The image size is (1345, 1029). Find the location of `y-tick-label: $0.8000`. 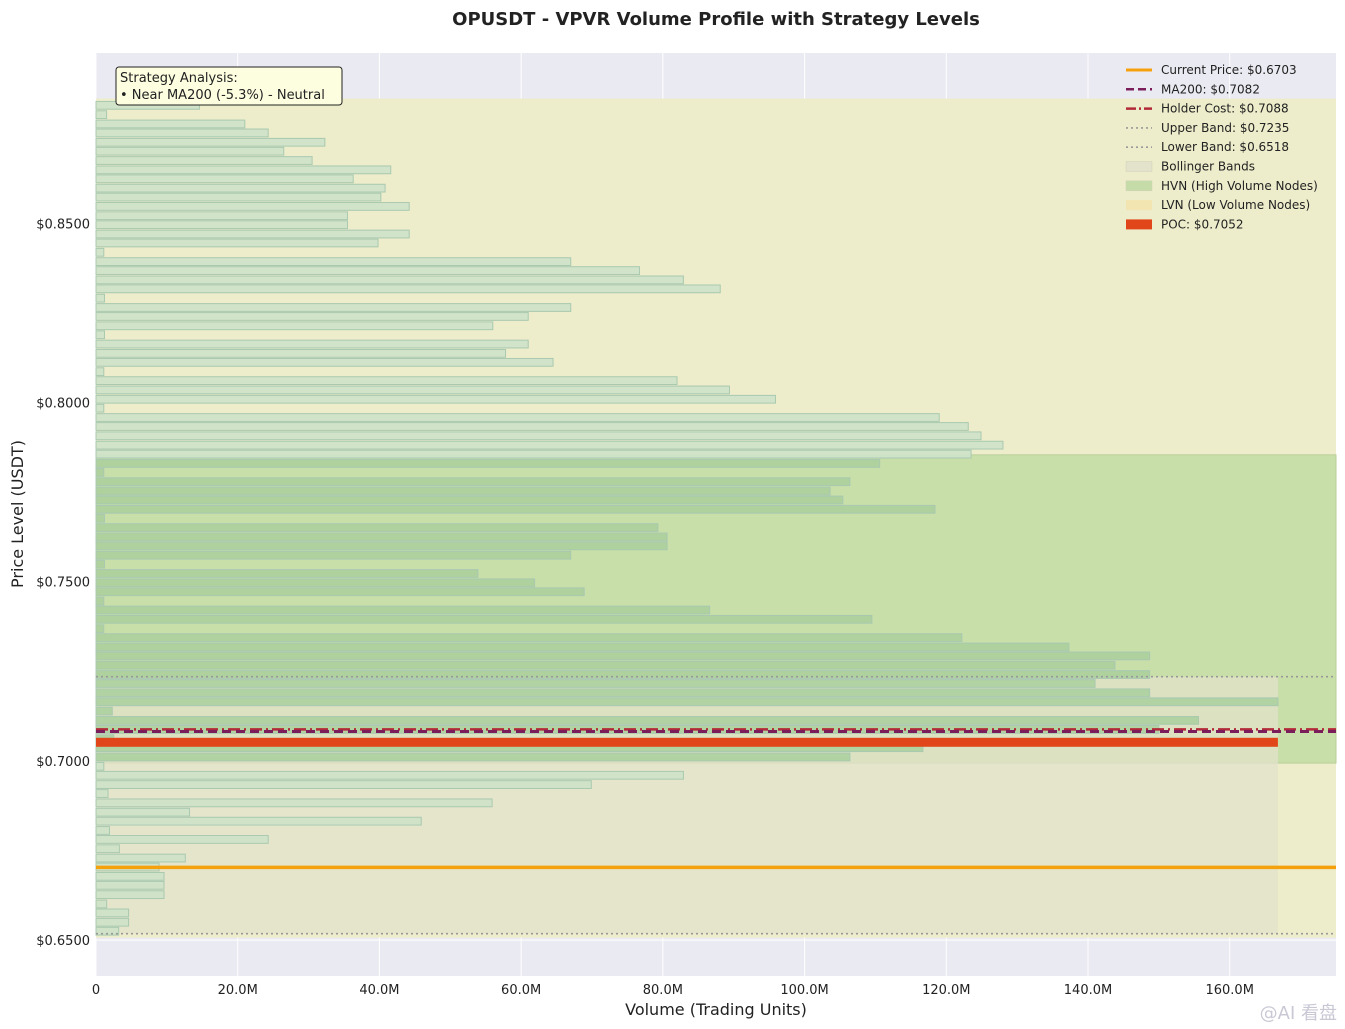

y-tick-label: $0.8000 is located at coordinates (63, 403).